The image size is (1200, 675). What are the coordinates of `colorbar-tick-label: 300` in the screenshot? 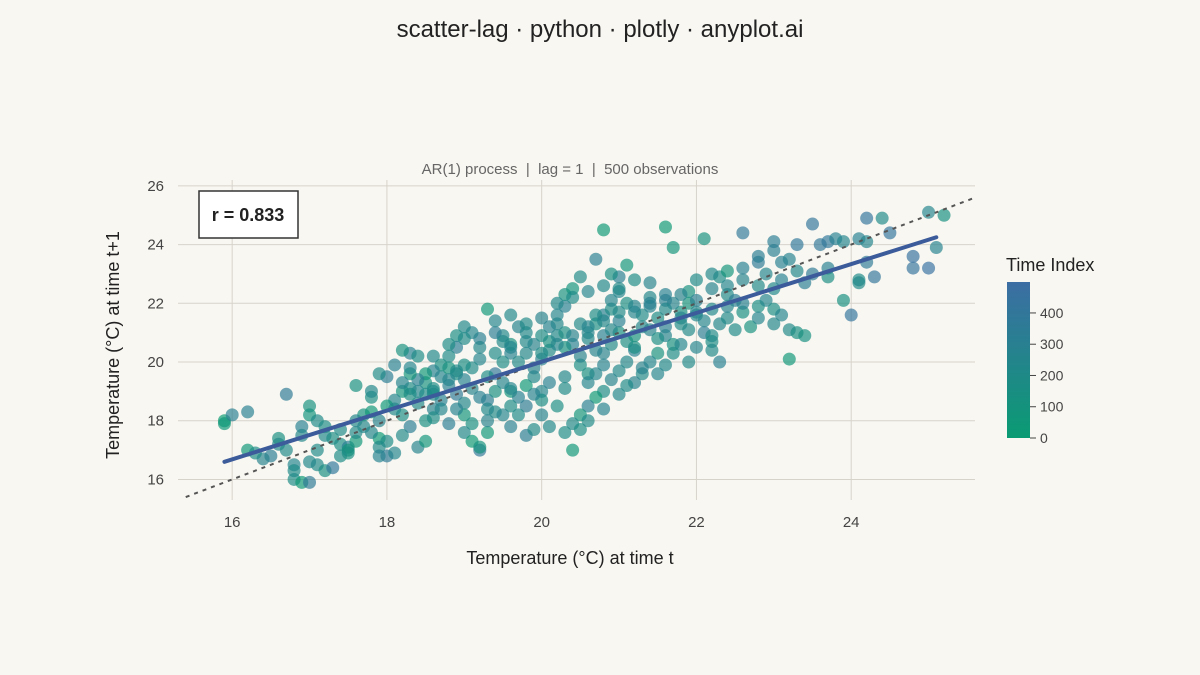 It's located at (1052, 344).